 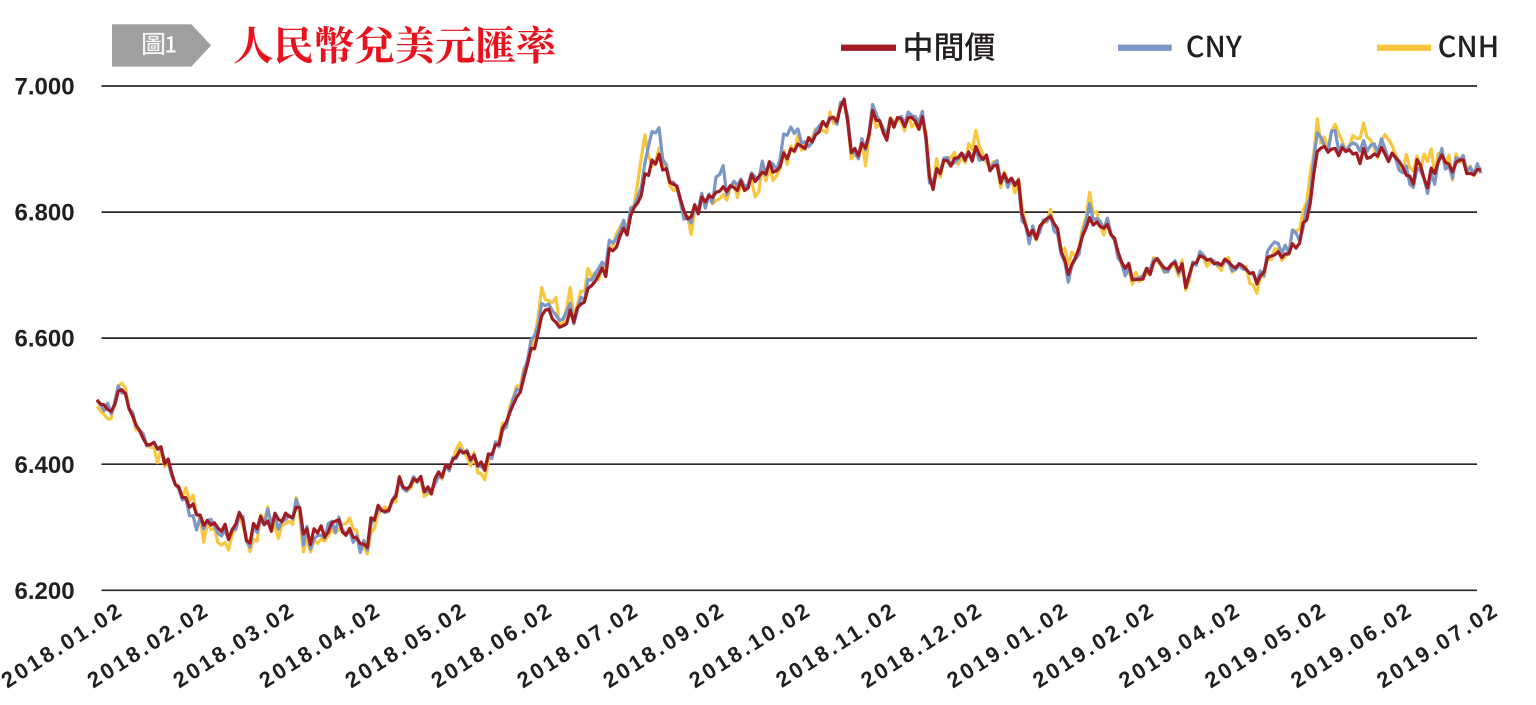 What do you see at coordinates (45, 213) in the screenshot?
I see `svg-text: 6.800` at bounding box center [45, 213].